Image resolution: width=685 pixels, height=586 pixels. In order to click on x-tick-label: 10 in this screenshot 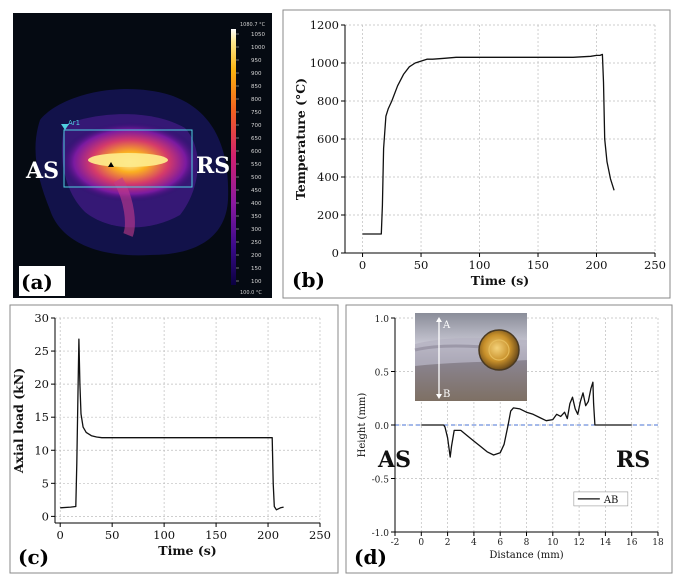, I will do `click(553, 543)`.